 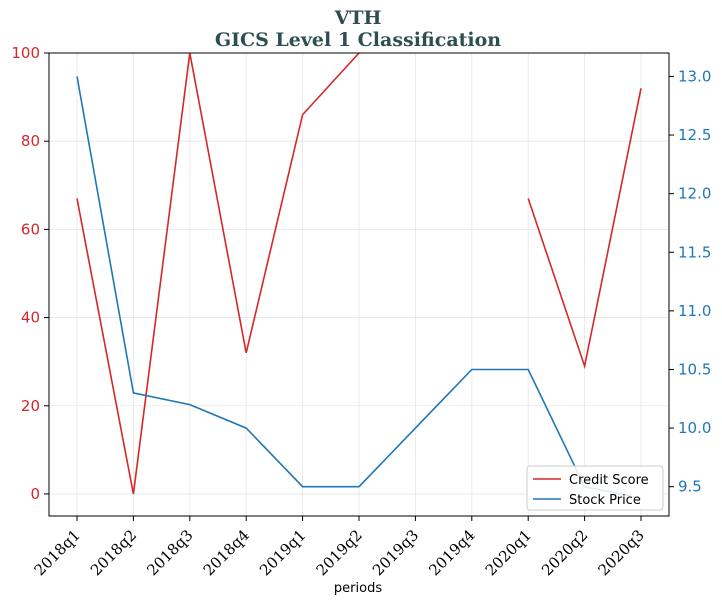 I want to click on x-tick-label: 2018q3, so click(x=169, y=552).